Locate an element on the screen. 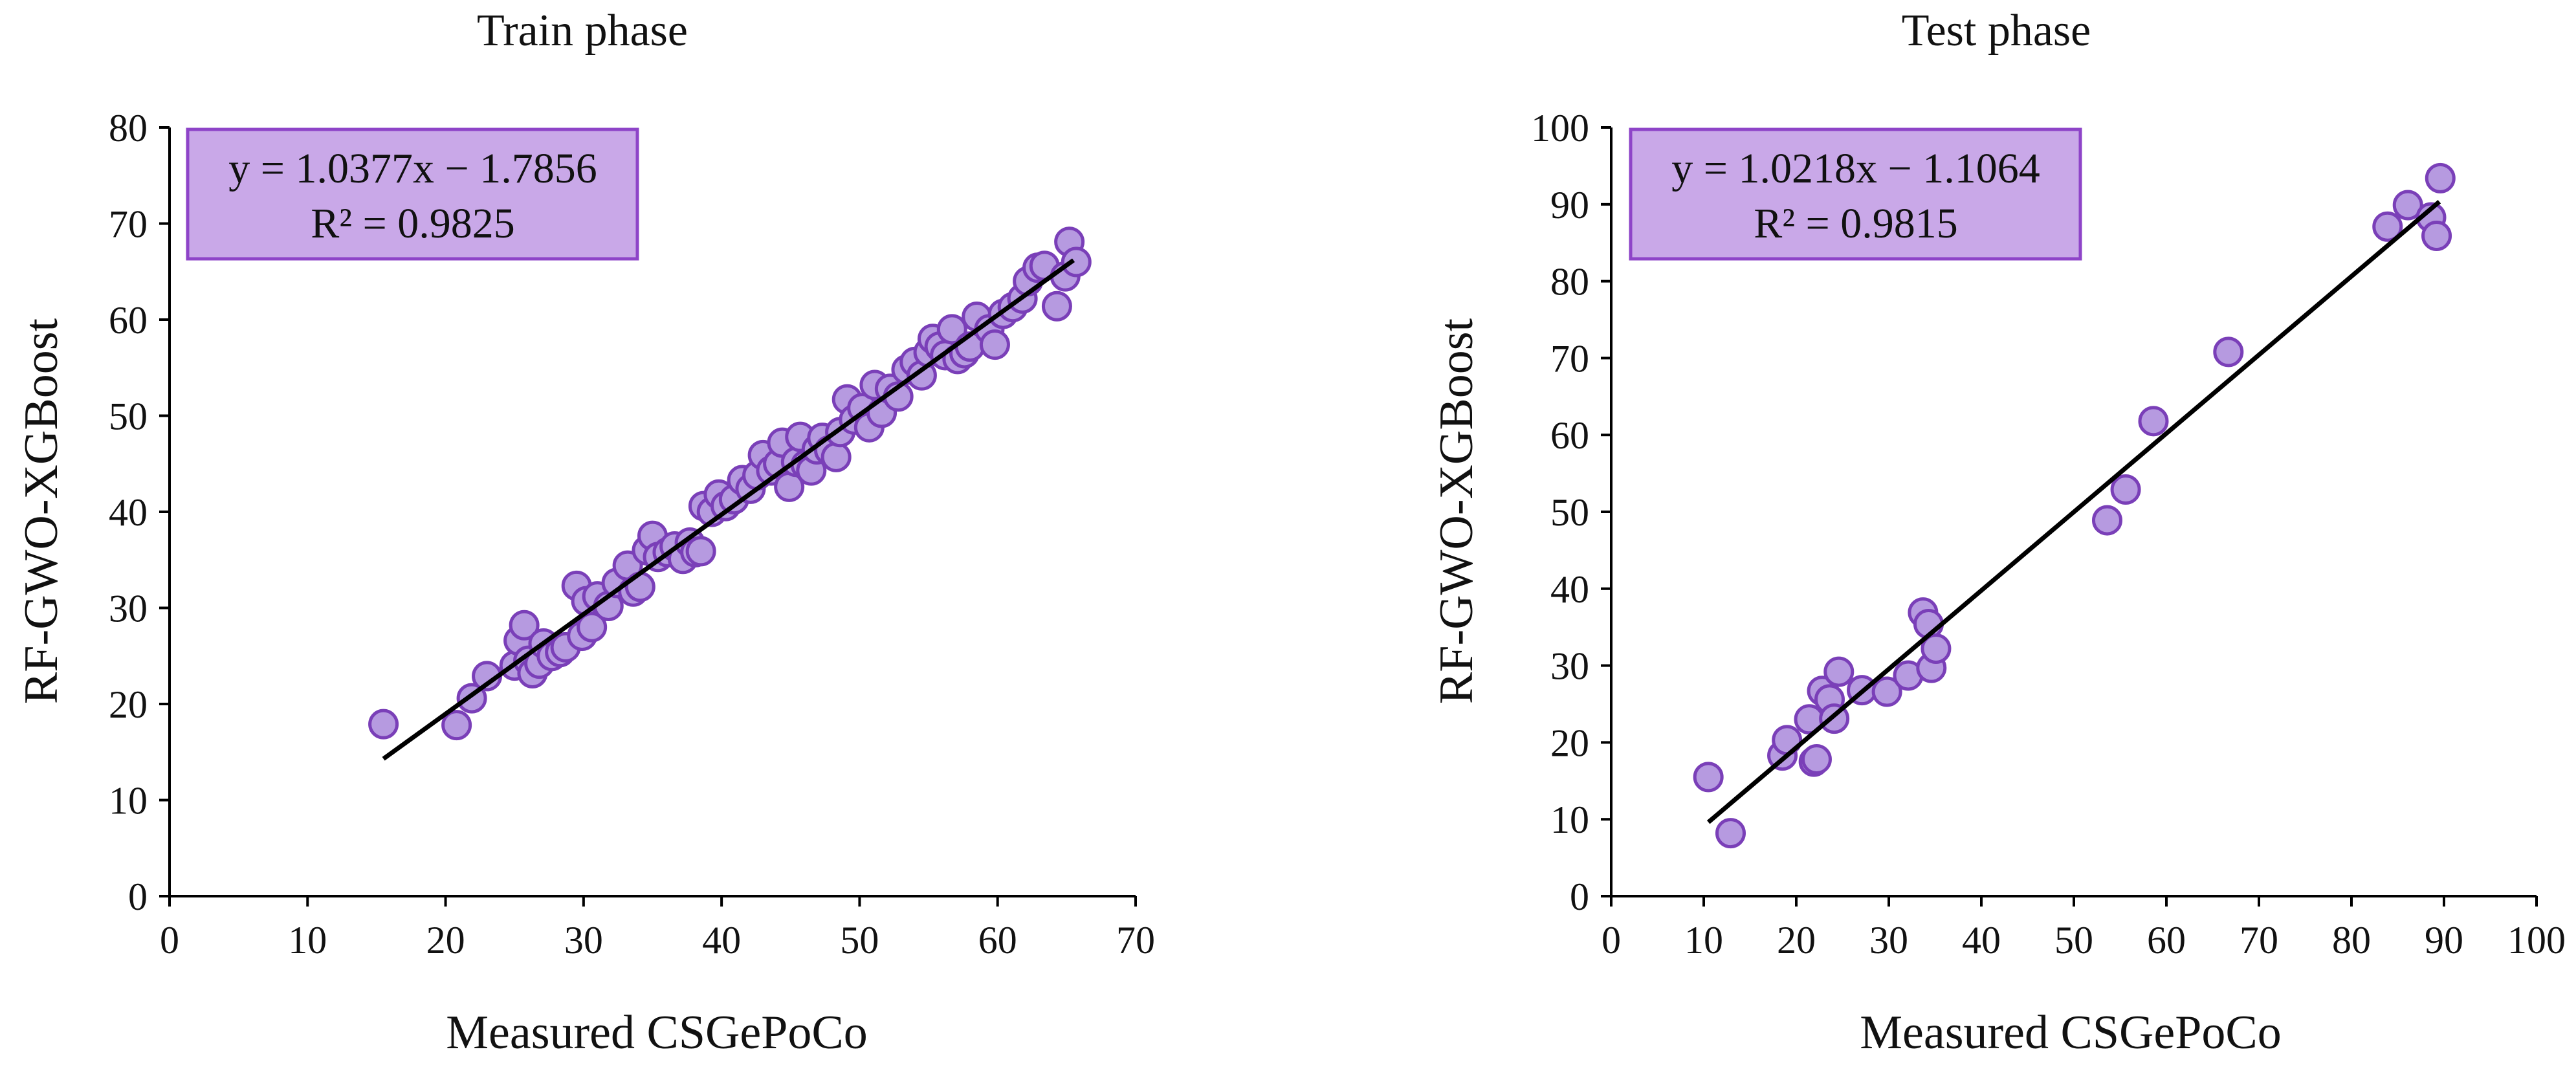  regression-equation: y = 1.0377x − 1.7856 is located at coordinates (412, 168).